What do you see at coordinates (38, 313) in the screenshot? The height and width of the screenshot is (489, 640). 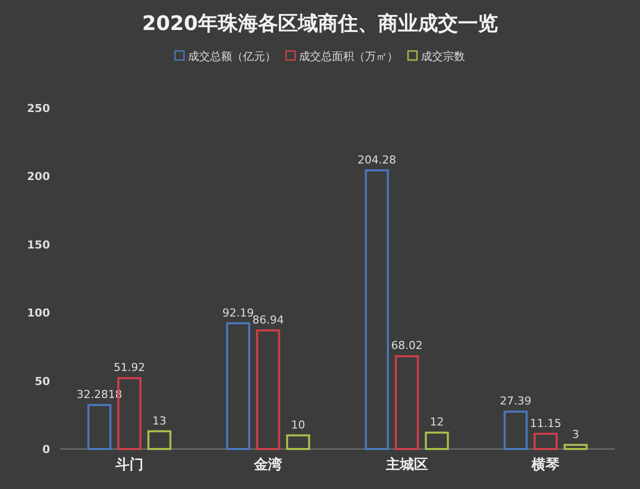 I see `y-tick-label: 100` at bounding box center [38, 313].